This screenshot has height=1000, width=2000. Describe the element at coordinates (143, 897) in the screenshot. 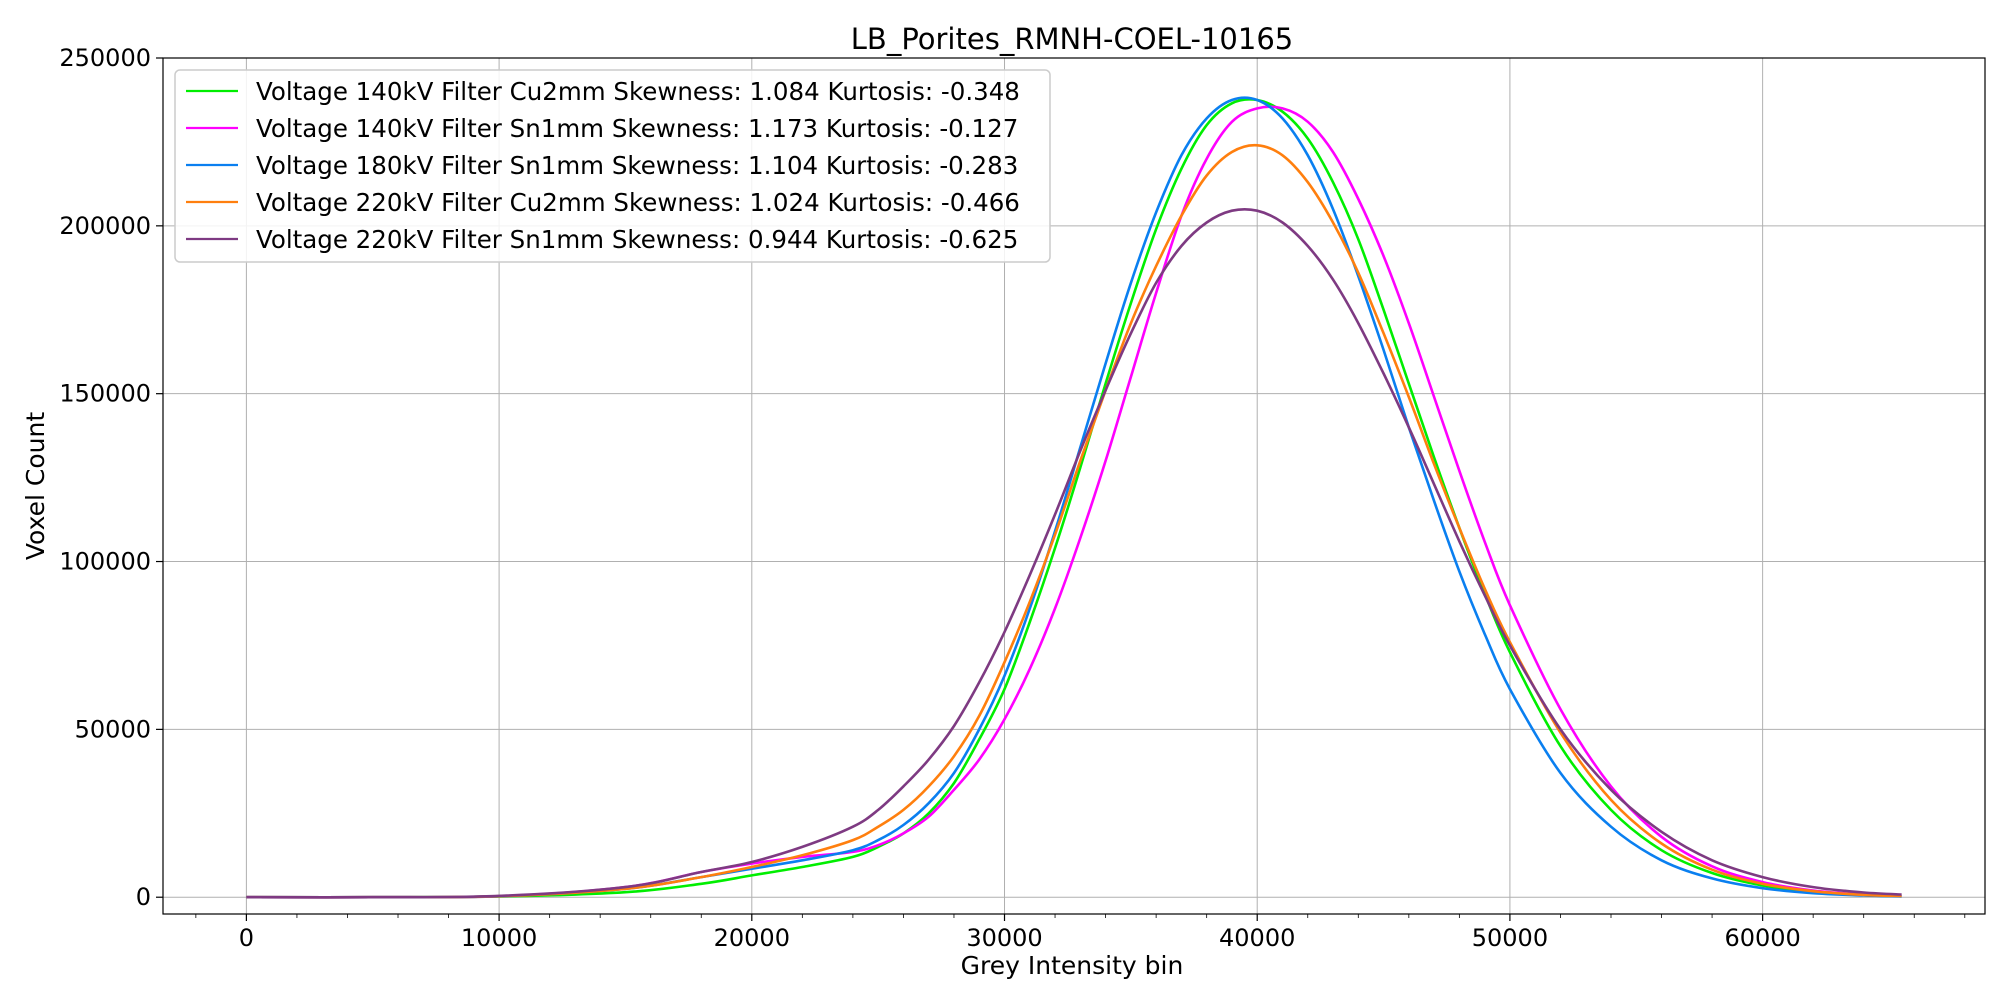

I see `y-tick-label: 0` at that location.